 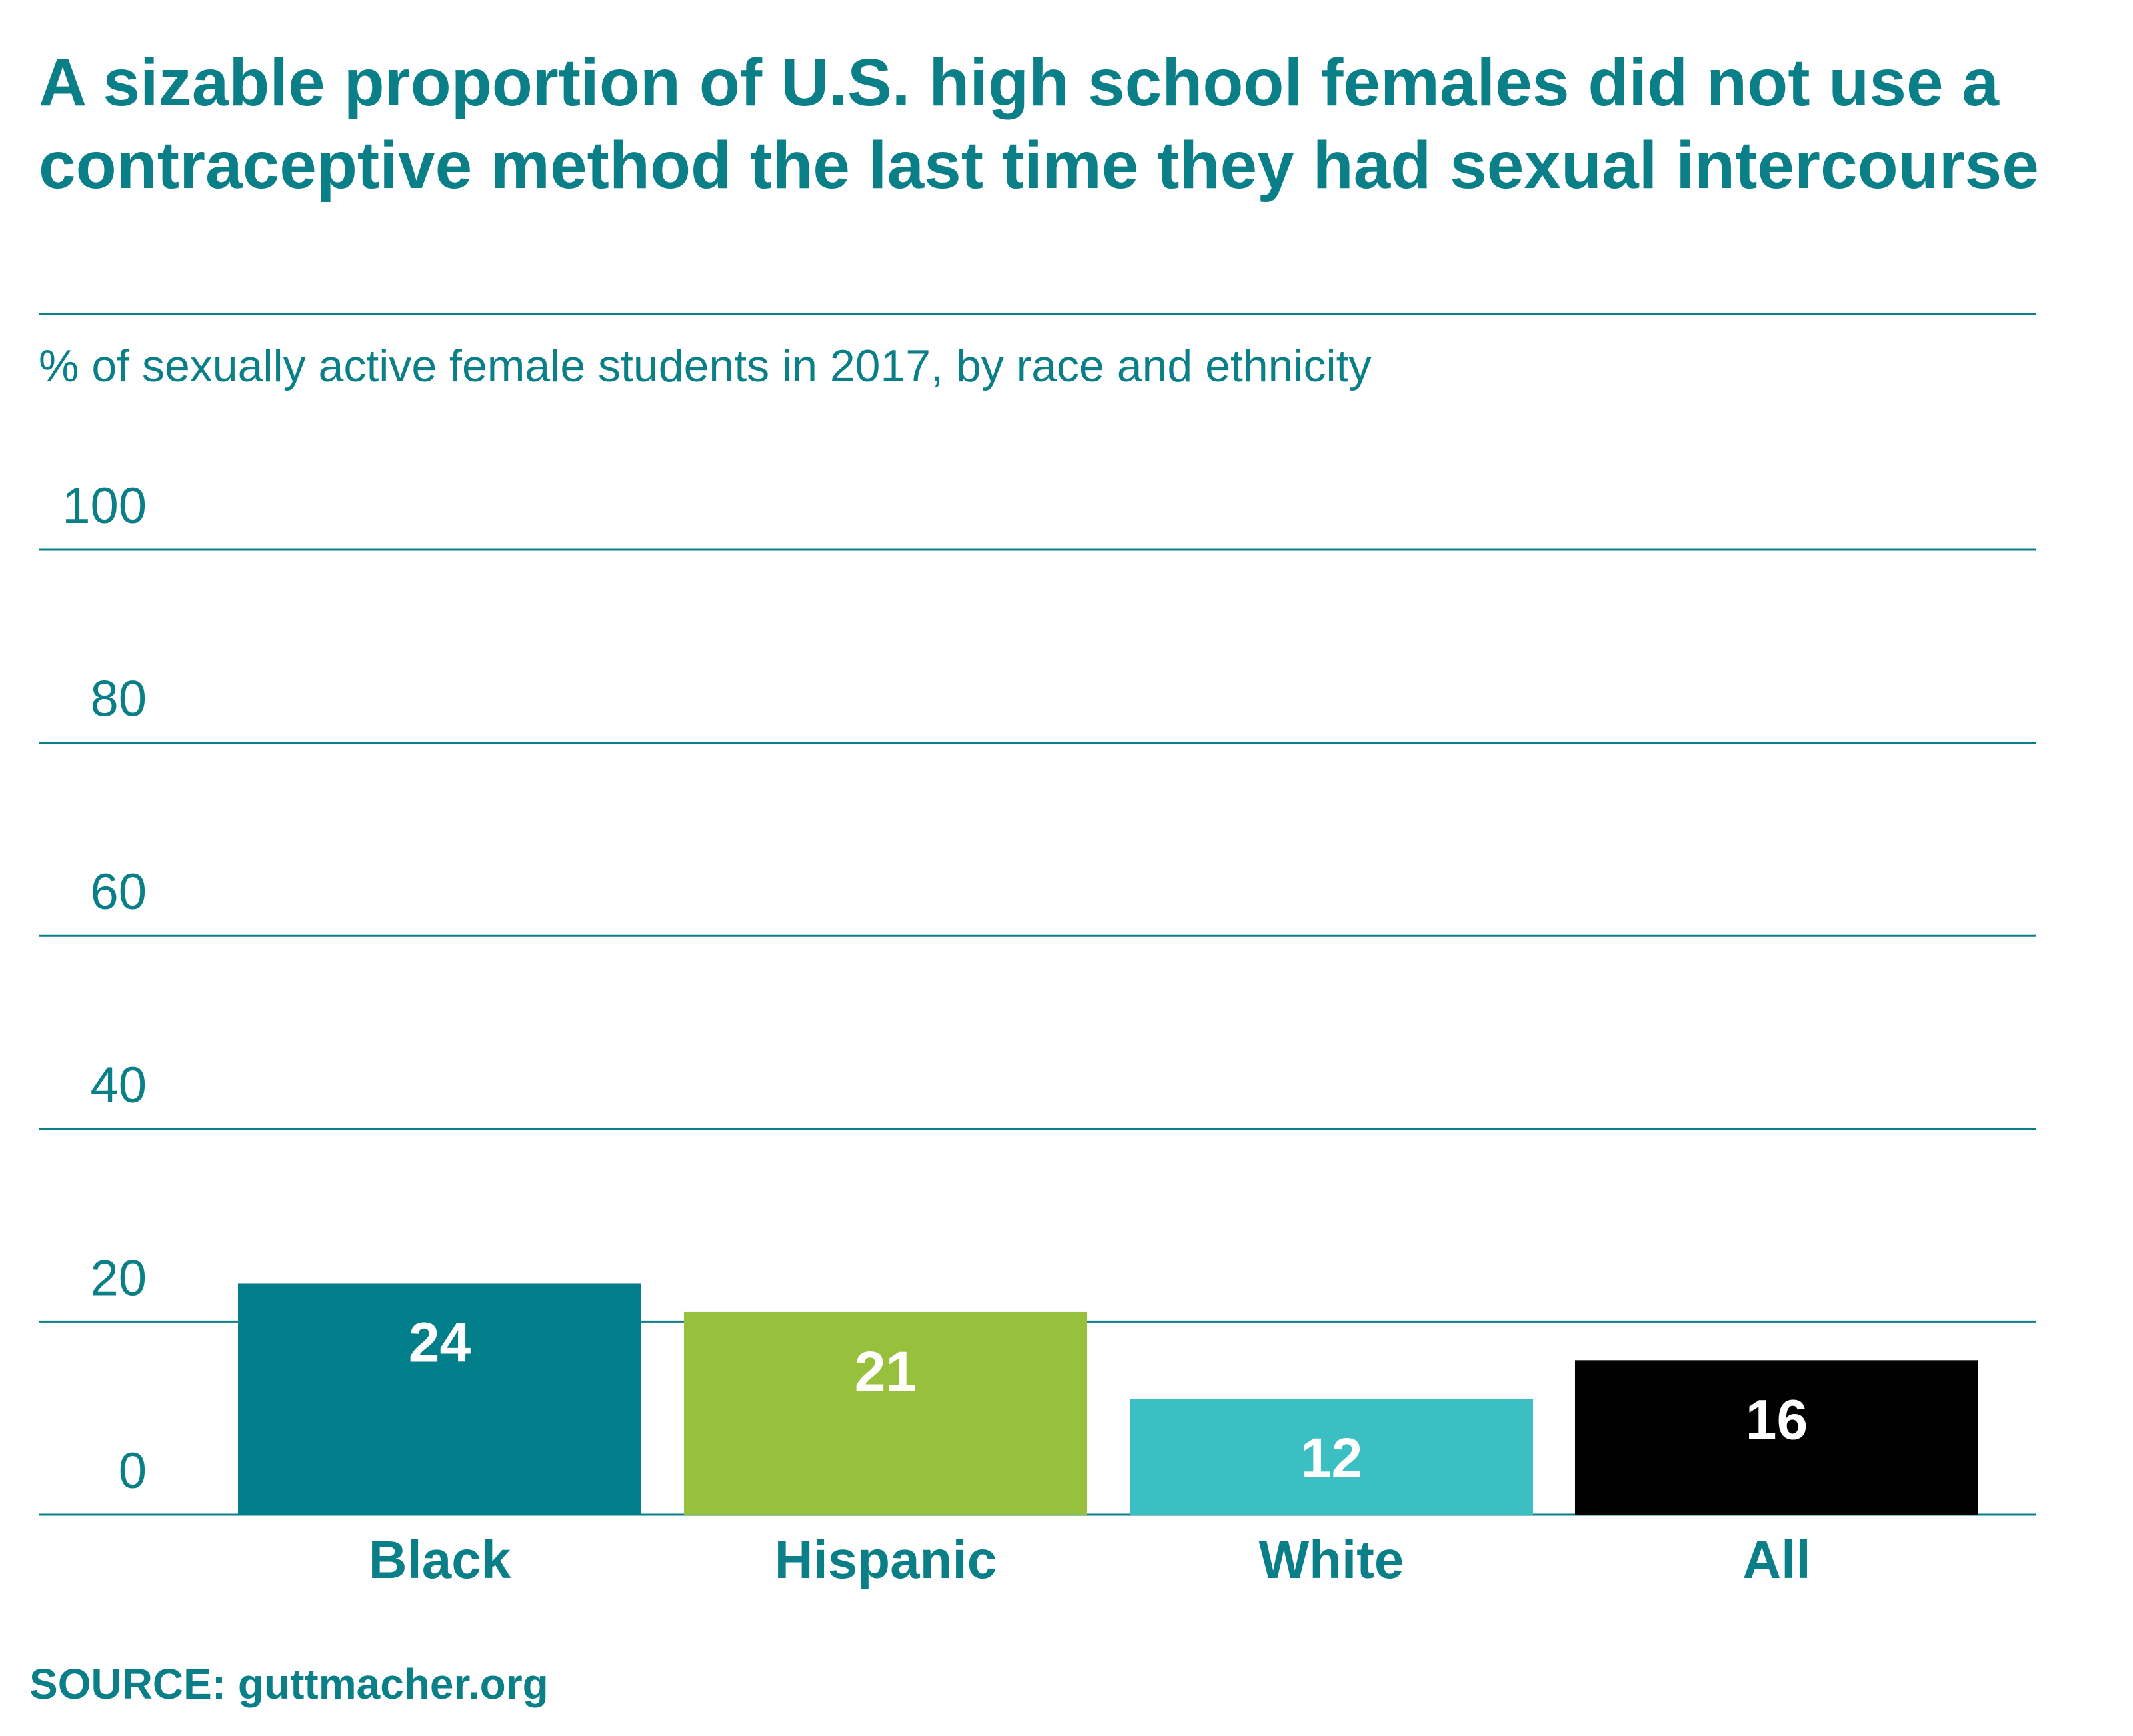 I want to click on data-label: 24, so click(x=440, y=1342).